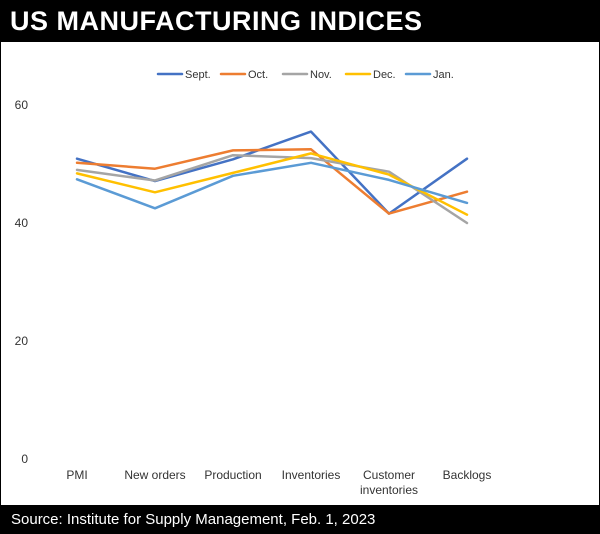 This screenshot has height=534, width=600. I want to click on x-tick-label: Customer, so click(389, 475).